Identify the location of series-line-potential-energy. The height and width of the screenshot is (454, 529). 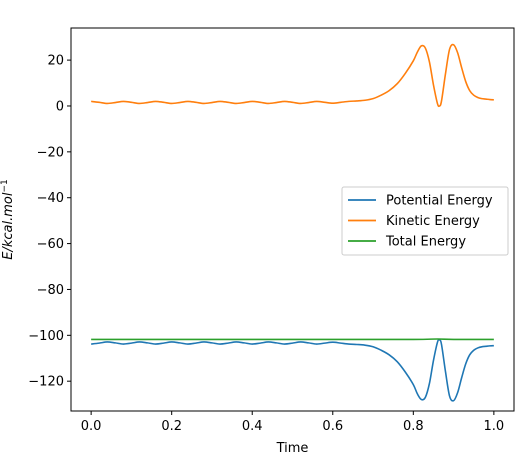
(292, 370).